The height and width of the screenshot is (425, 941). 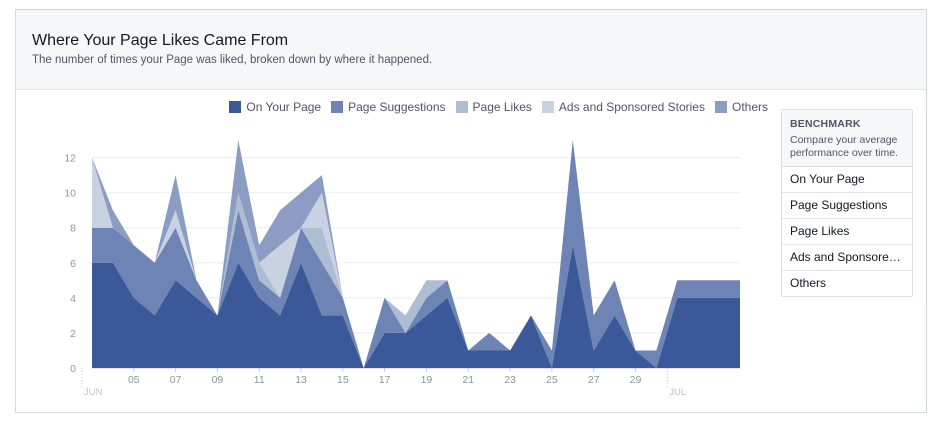 I want to click on legend-item-ads: Ads and Sponsored Stories, so click(x=623, y=107).